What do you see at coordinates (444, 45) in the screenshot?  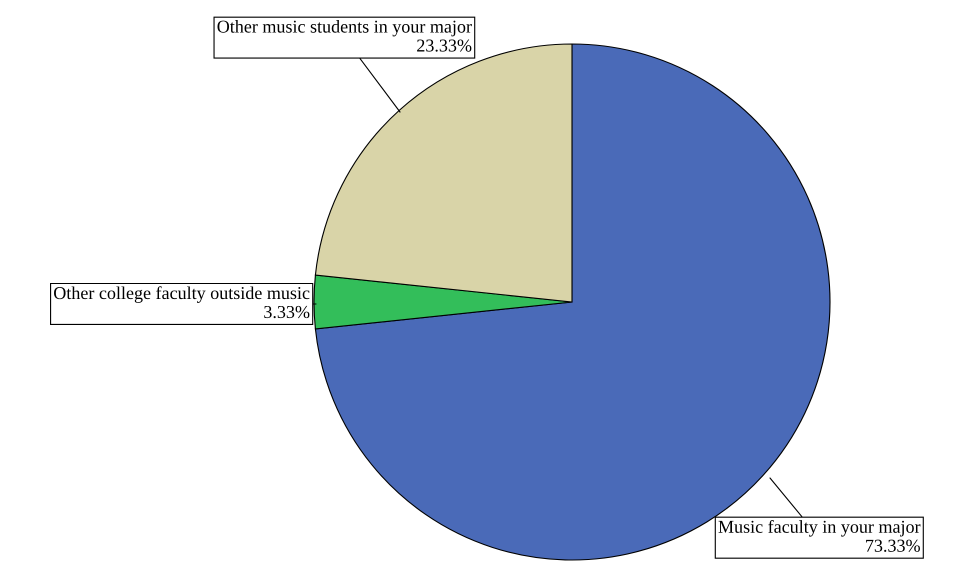 I see `data-label: 23.33%` at bounding box center [444, 45].